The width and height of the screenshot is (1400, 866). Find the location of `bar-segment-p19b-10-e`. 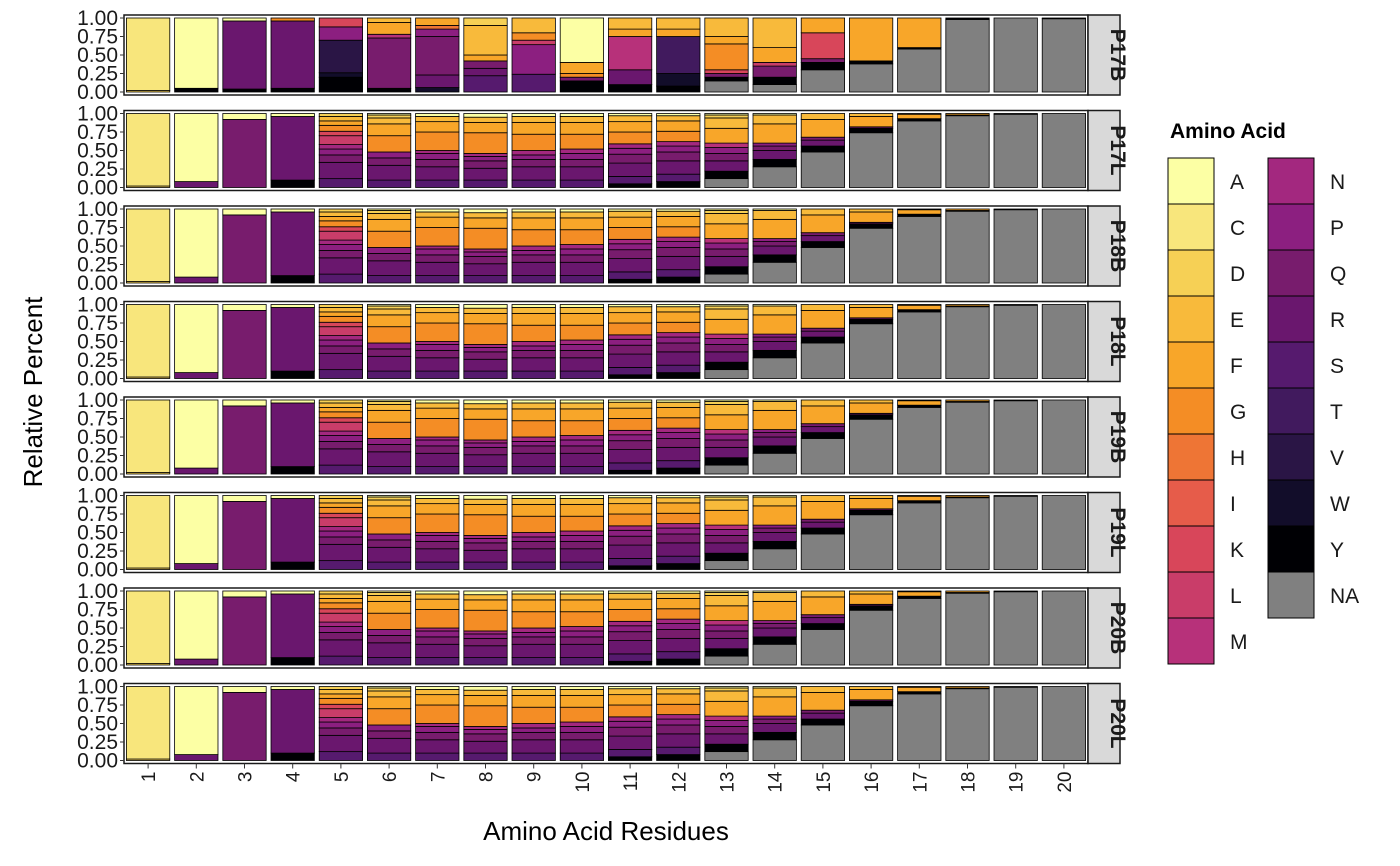

bar-segment-p19b-10-e is located at coordinates (581, 406).